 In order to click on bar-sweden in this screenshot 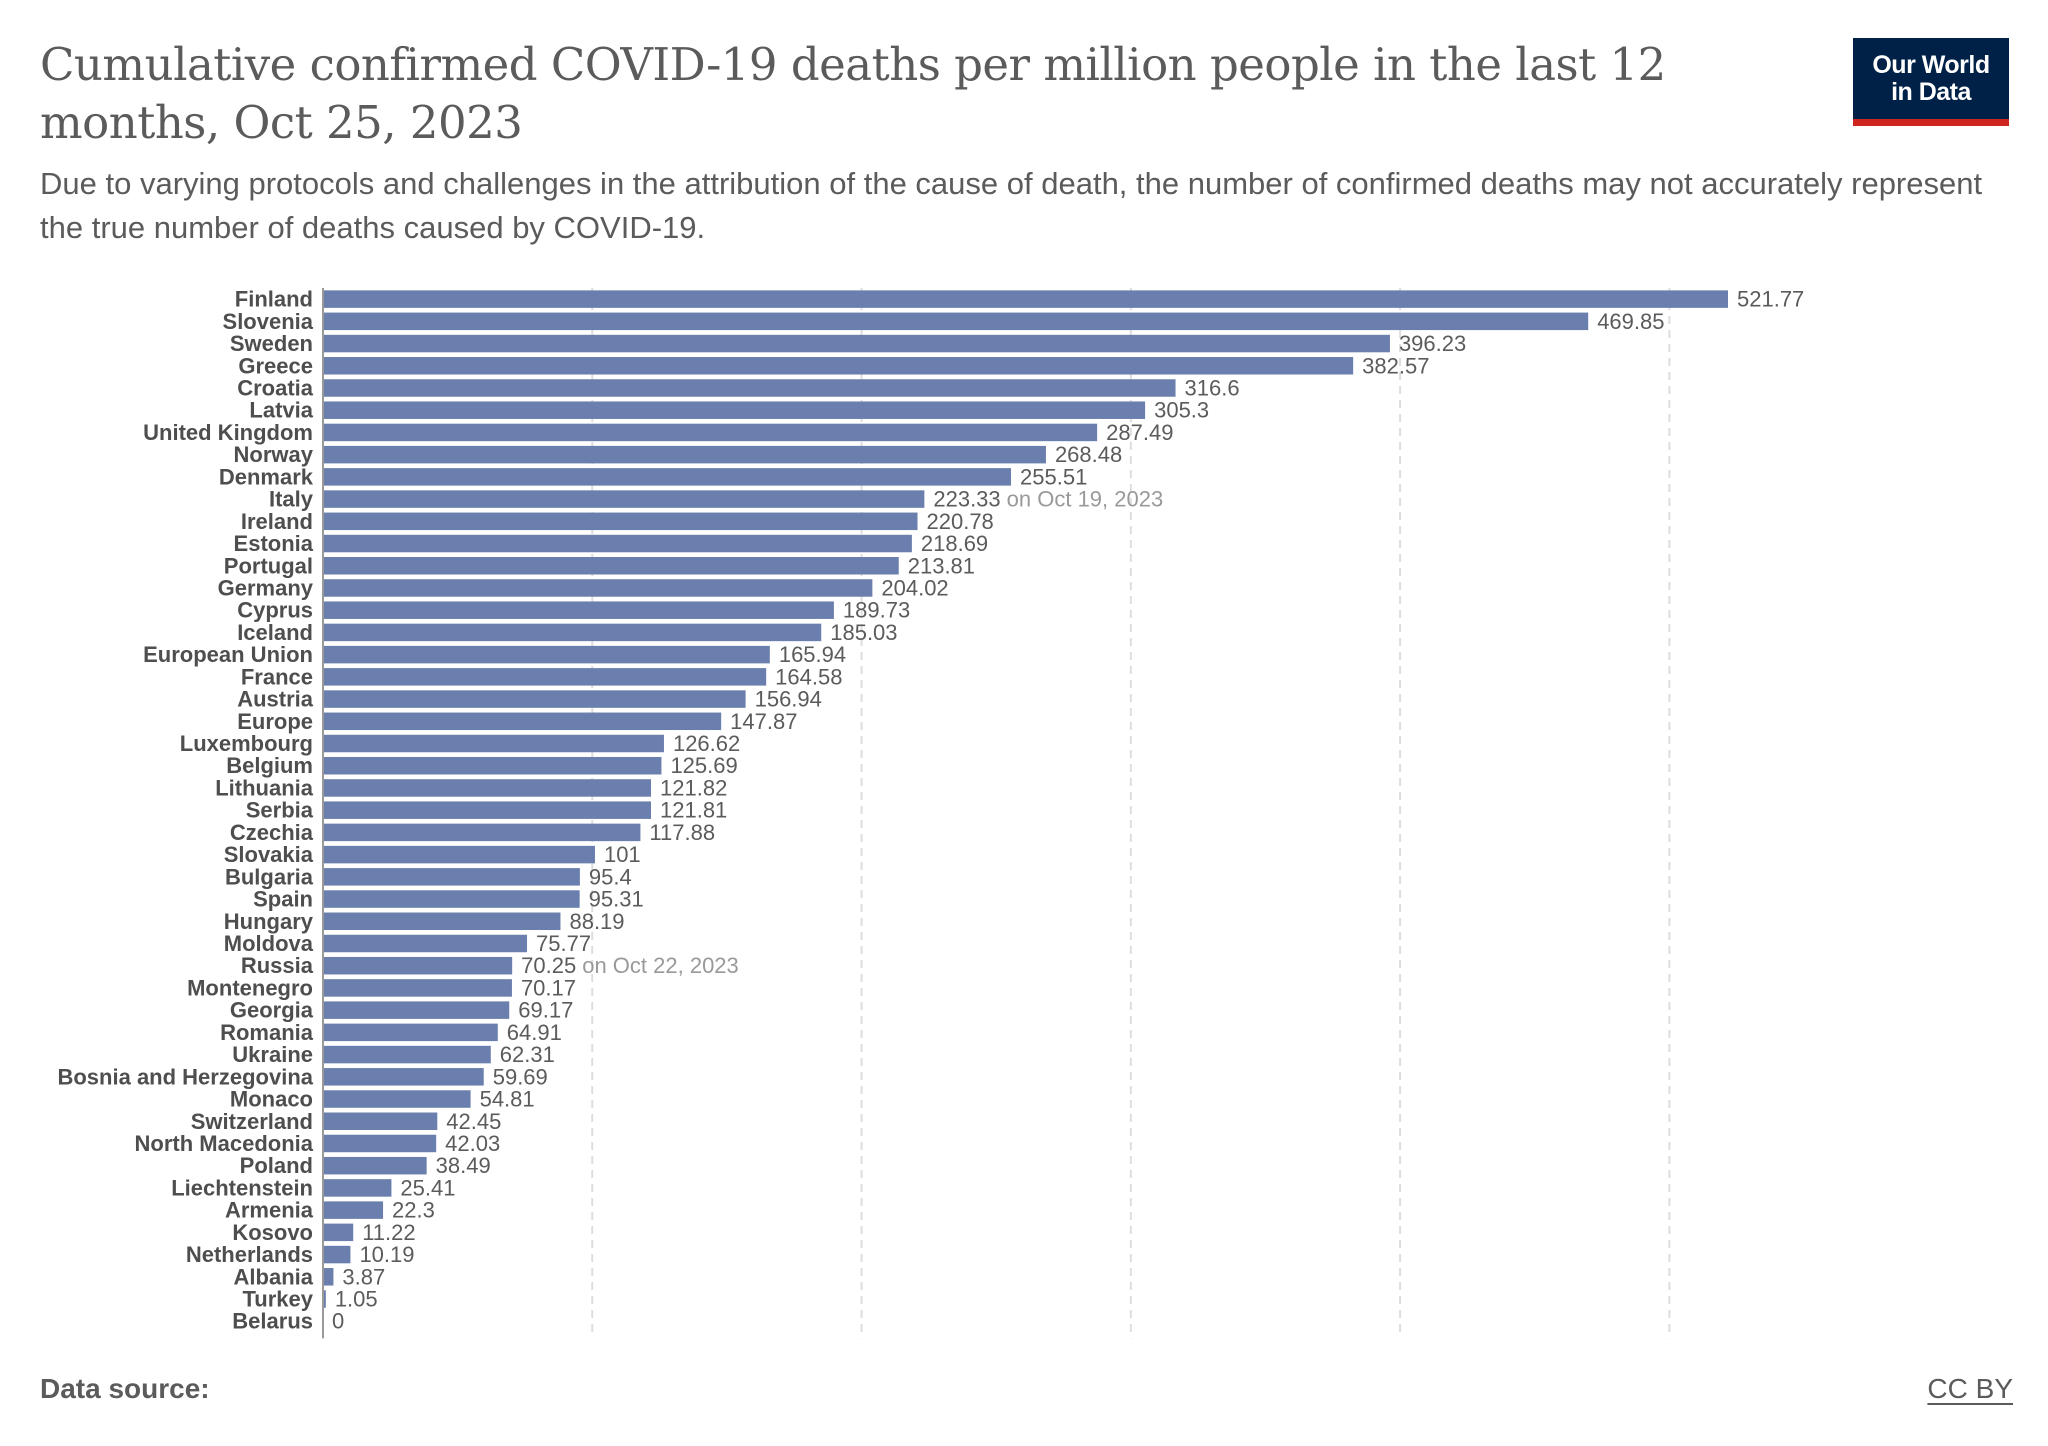, I will do `click(856, 343)`.